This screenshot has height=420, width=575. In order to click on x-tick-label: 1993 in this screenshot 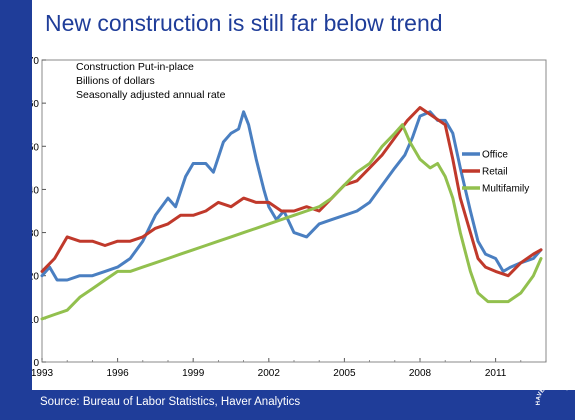, I will do `click(43, 373)`.